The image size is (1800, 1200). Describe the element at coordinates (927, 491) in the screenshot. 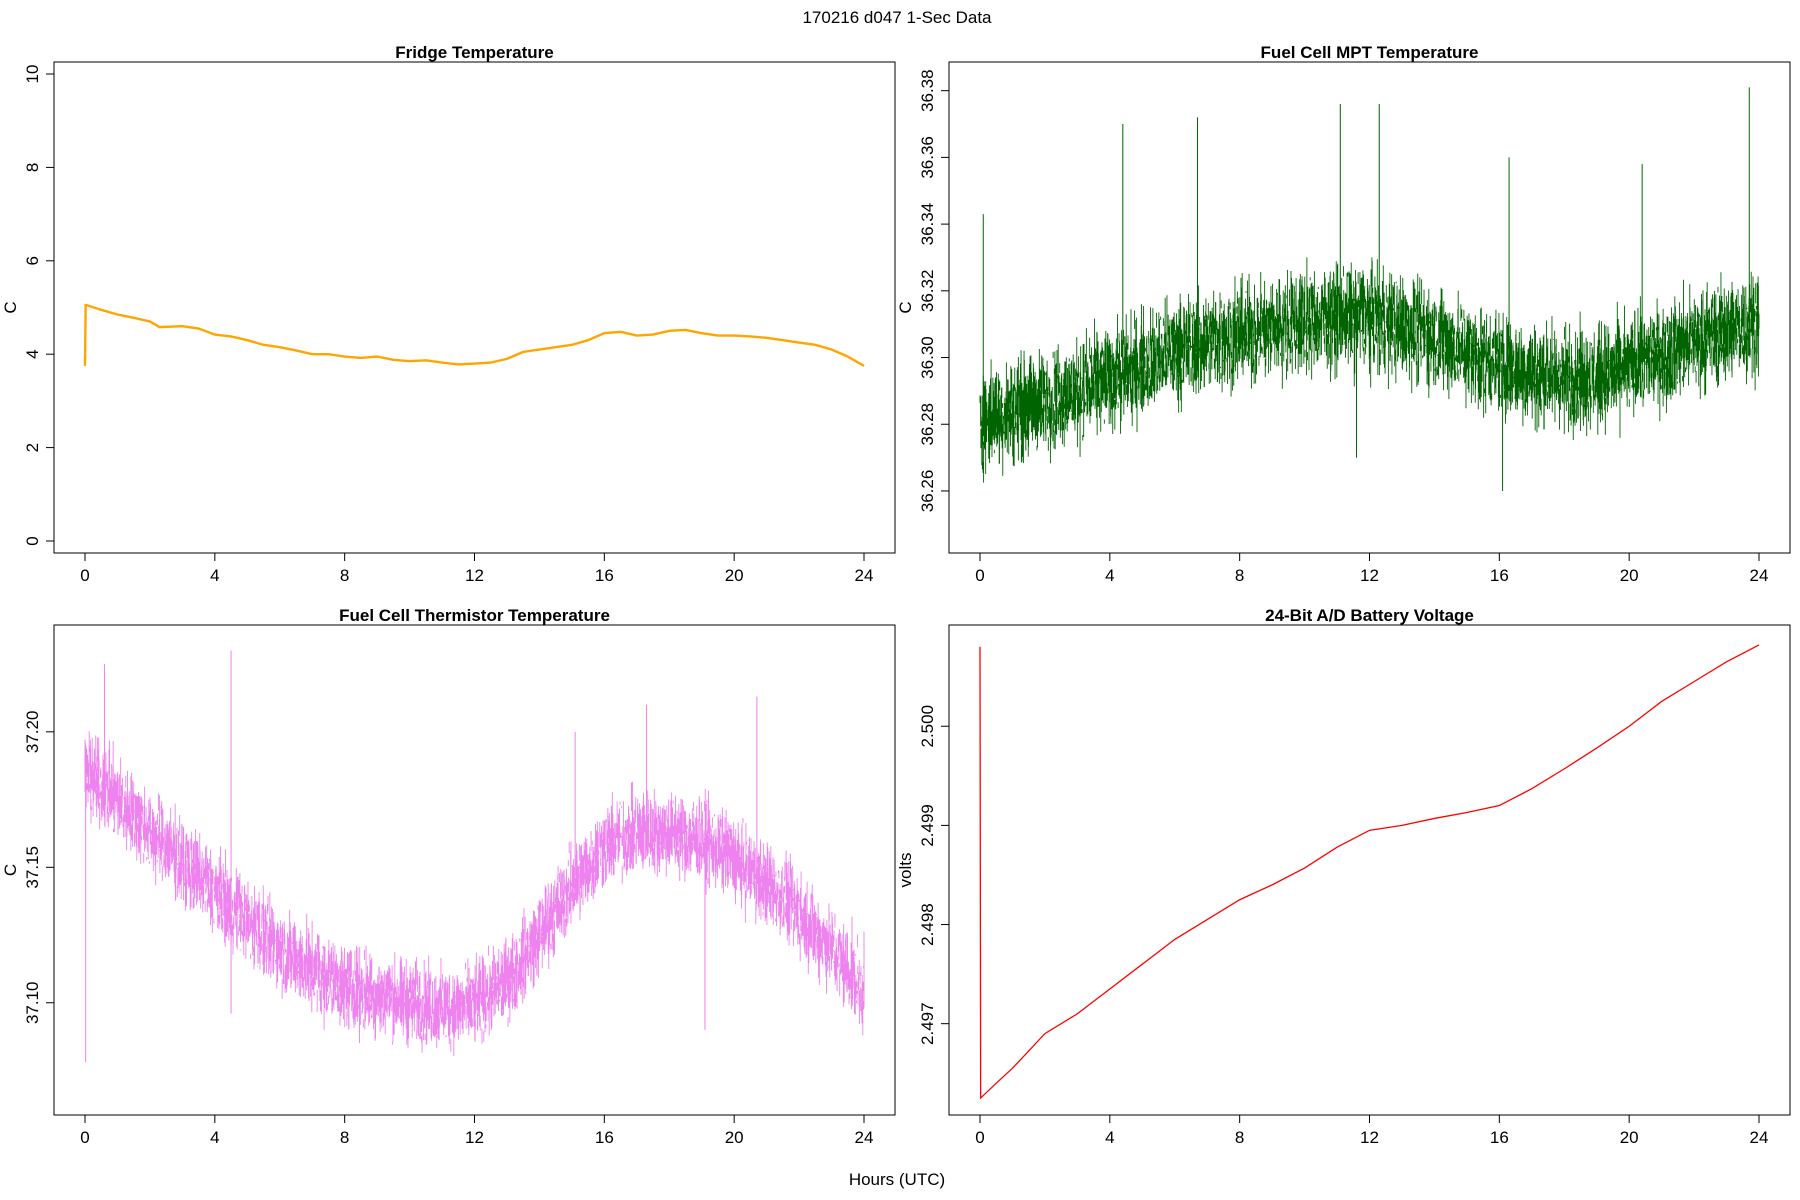

I see `fuel-cell-mpt-temperature-y-tick-label: 36.26` at that location.